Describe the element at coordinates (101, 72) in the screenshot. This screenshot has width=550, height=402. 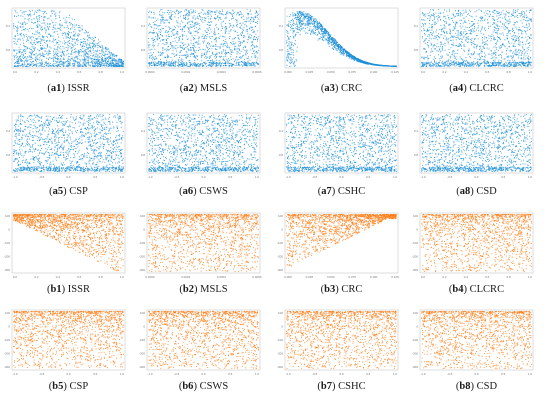
I see `x-tick-label: 0.8` at that location.